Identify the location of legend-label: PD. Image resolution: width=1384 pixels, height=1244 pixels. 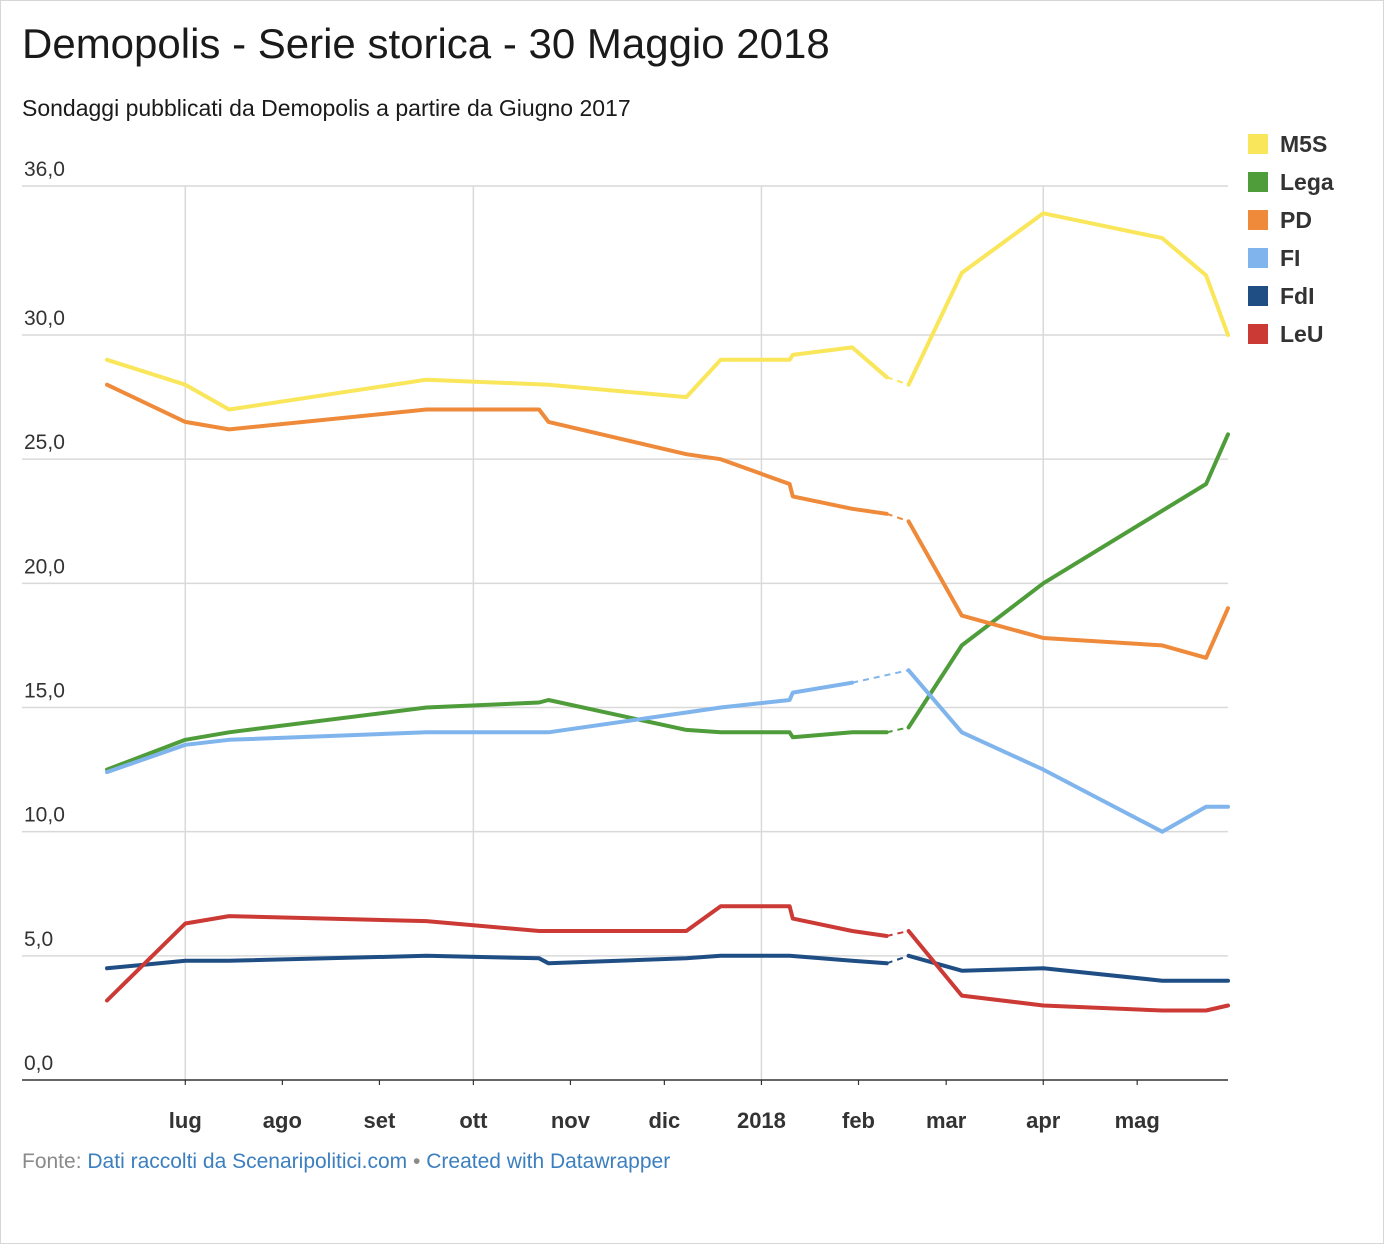
(1296, 219).